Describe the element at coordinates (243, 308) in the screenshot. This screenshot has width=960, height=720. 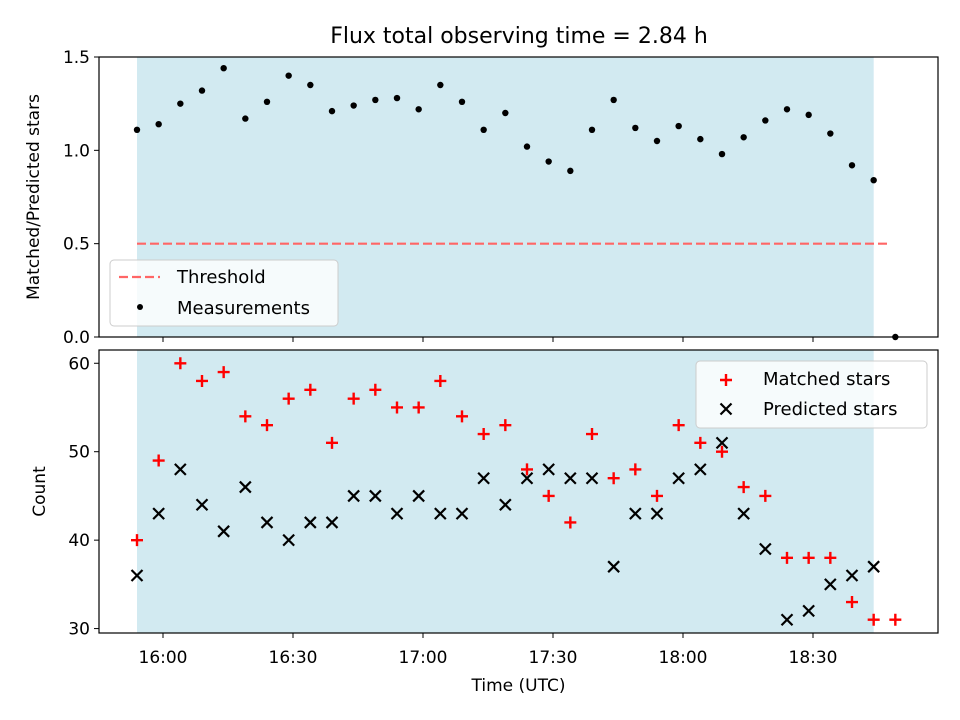
I see `legend-measurements-label: Measurements` at that location.